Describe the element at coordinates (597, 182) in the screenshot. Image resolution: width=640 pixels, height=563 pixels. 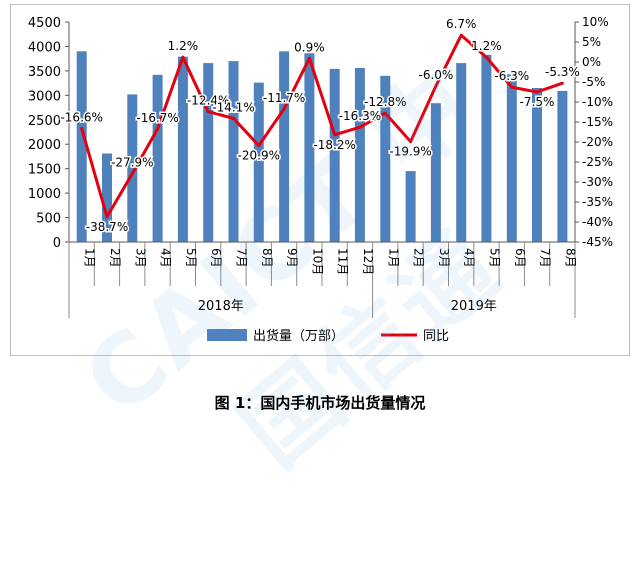
I see `right-axis-tick-label: -30%` at that location.